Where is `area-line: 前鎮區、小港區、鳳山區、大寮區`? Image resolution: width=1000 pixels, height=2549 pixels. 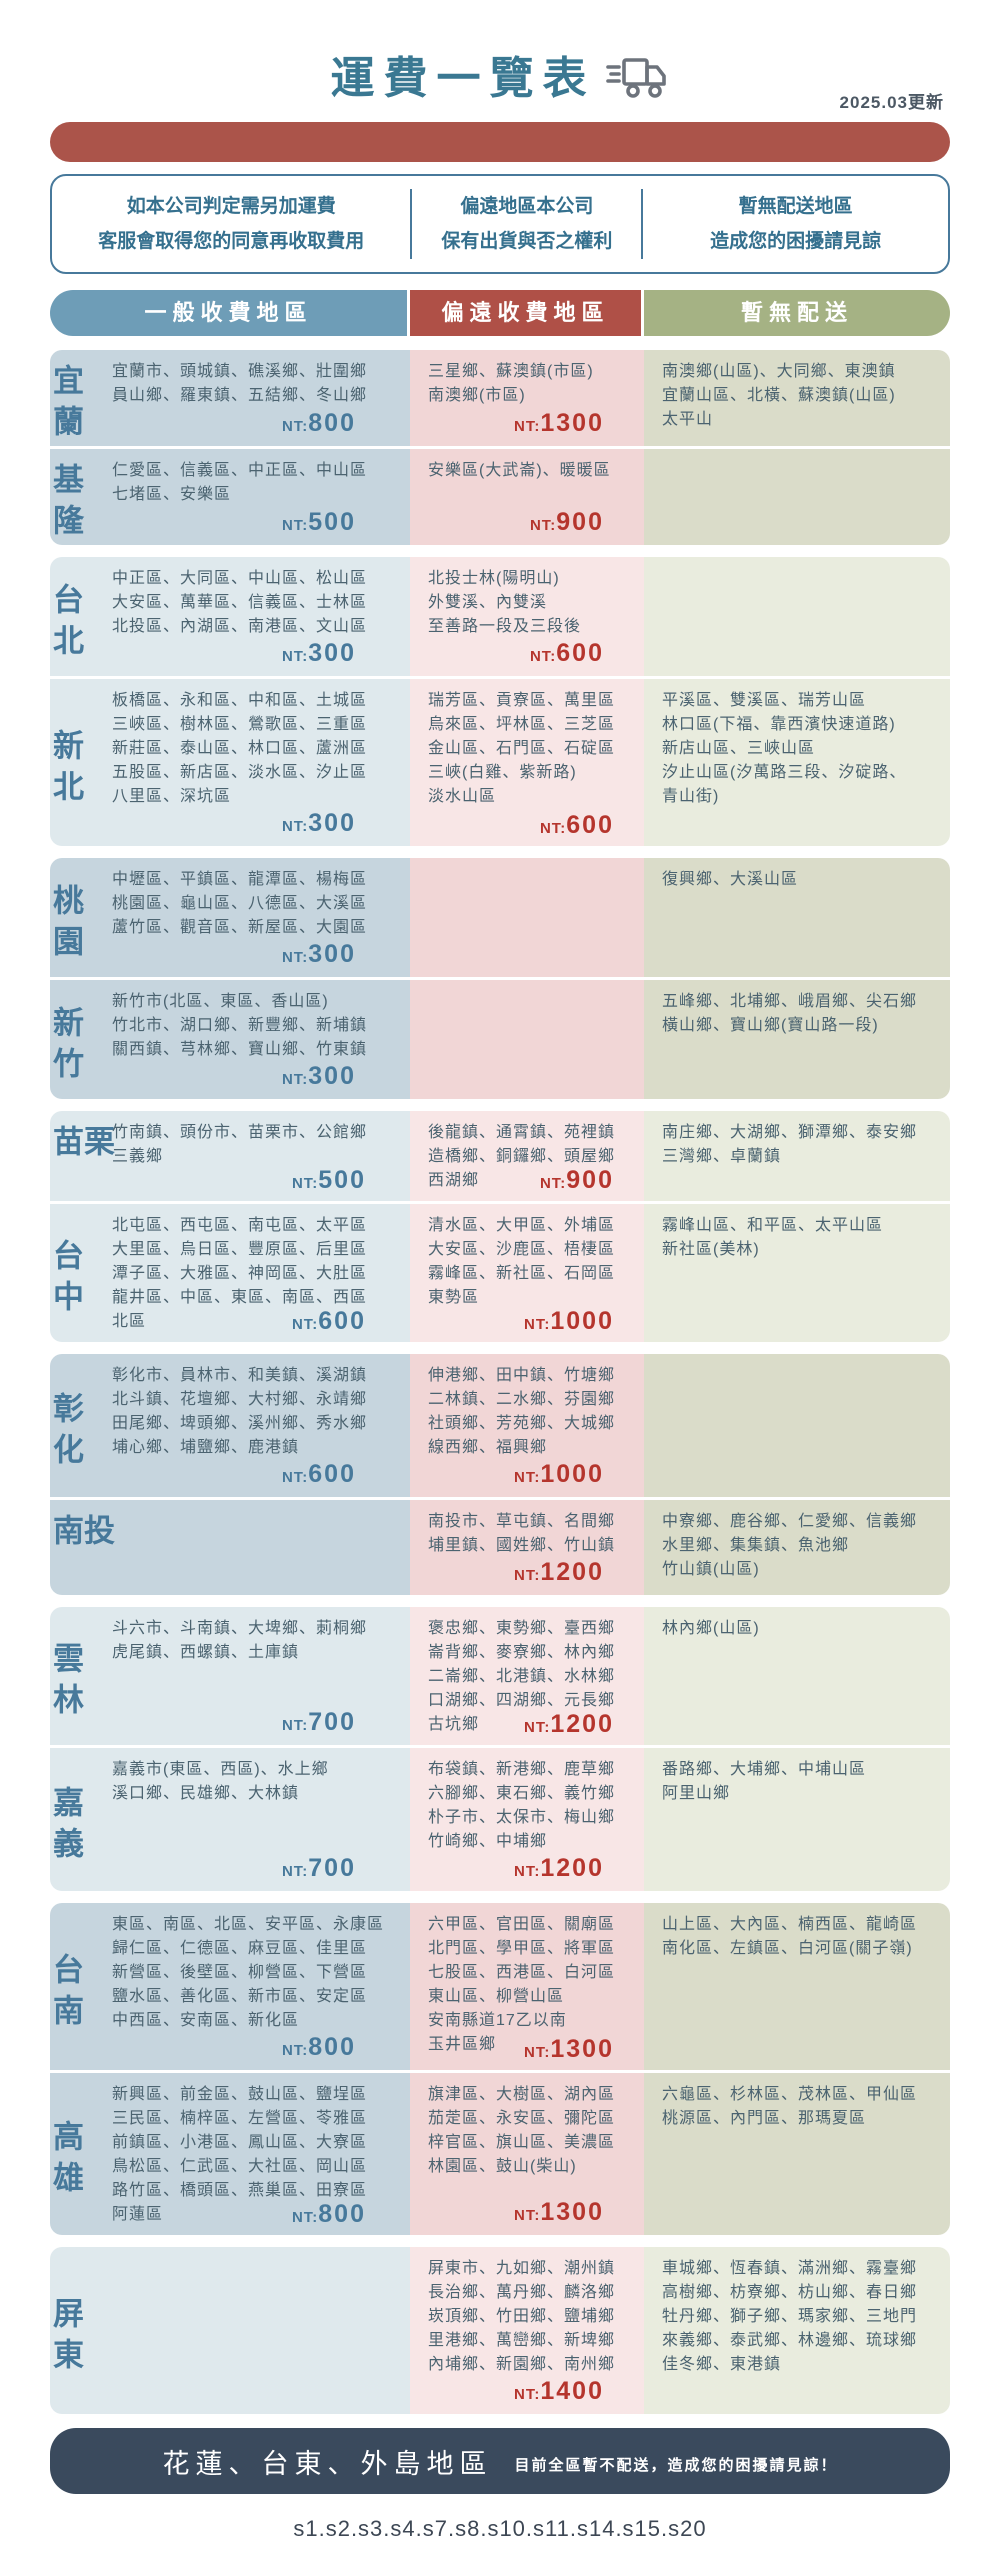 area-line: 前鎮區、小港區、鳳山區、大寮區 is located at coordinates (240, 2143).